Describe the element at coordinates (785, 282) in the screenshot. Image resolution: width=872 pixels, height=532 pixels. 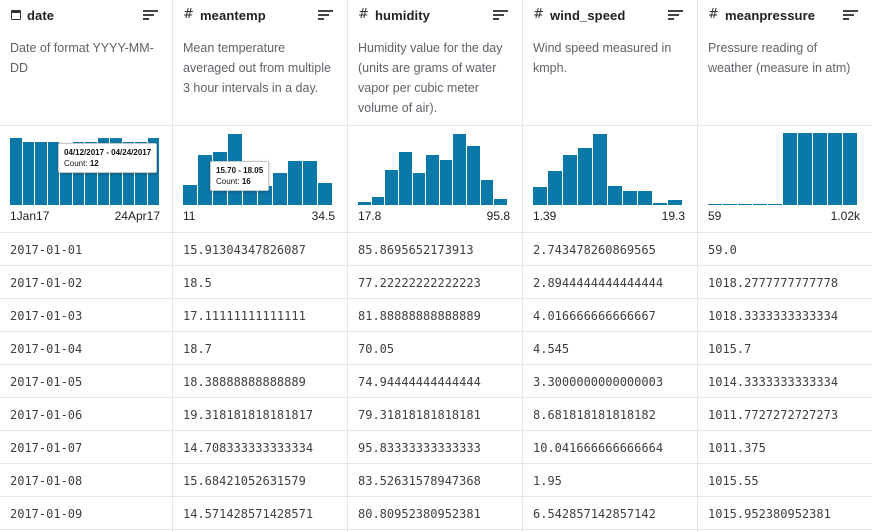
I see `table-row: 1018.2777777777778` at that location.